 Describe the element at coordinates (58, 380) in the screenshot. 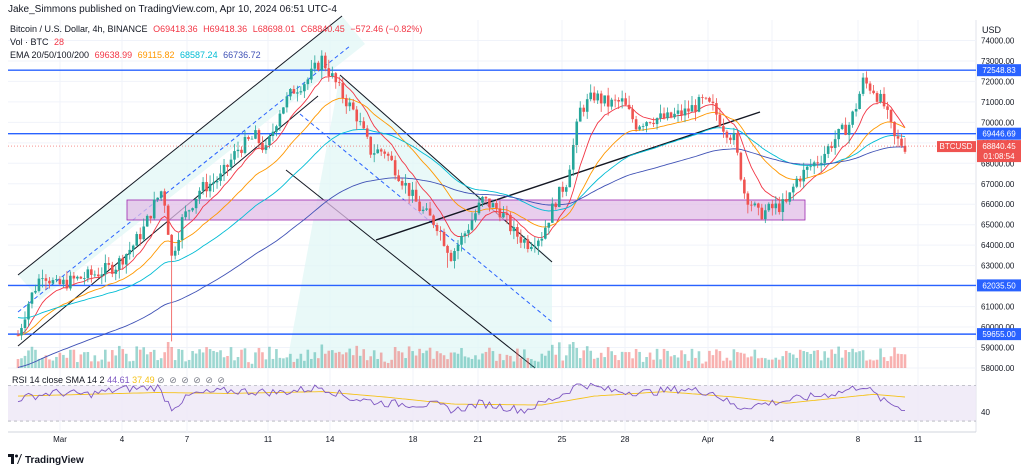

I see `rsi-label: RSI 14 close SMA 14 2` at that location.